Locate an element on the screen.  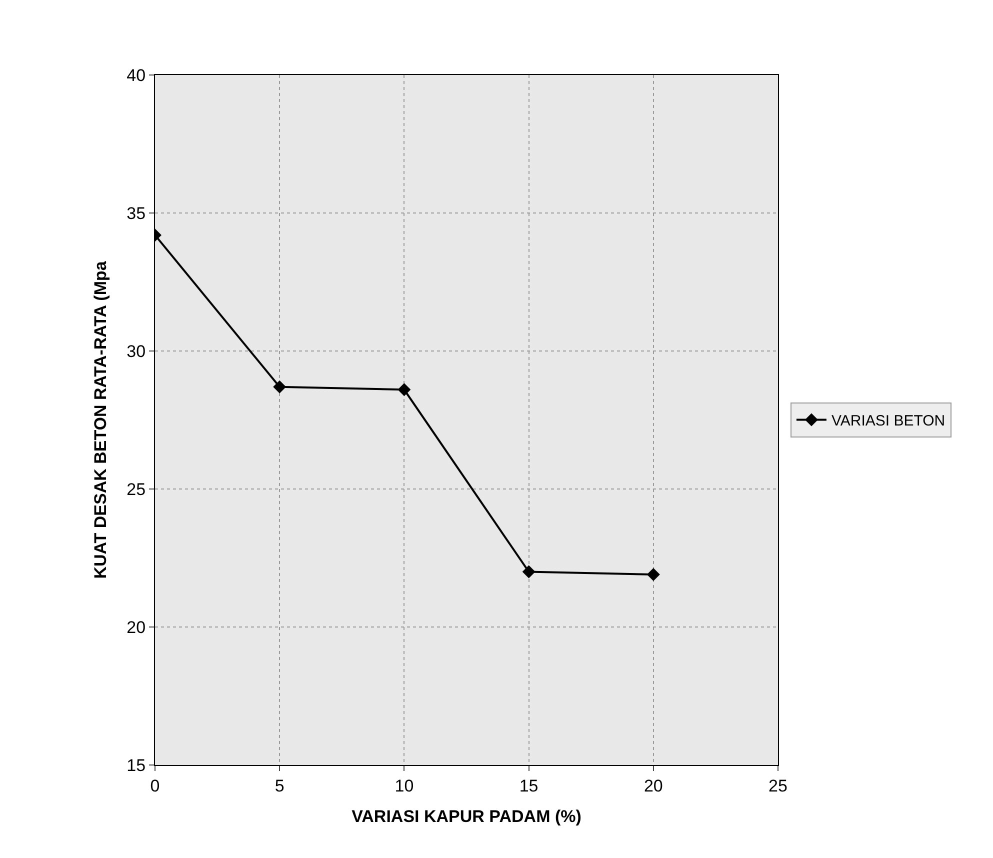
y-tick-label: 40 is located at coordinates (136, 75).